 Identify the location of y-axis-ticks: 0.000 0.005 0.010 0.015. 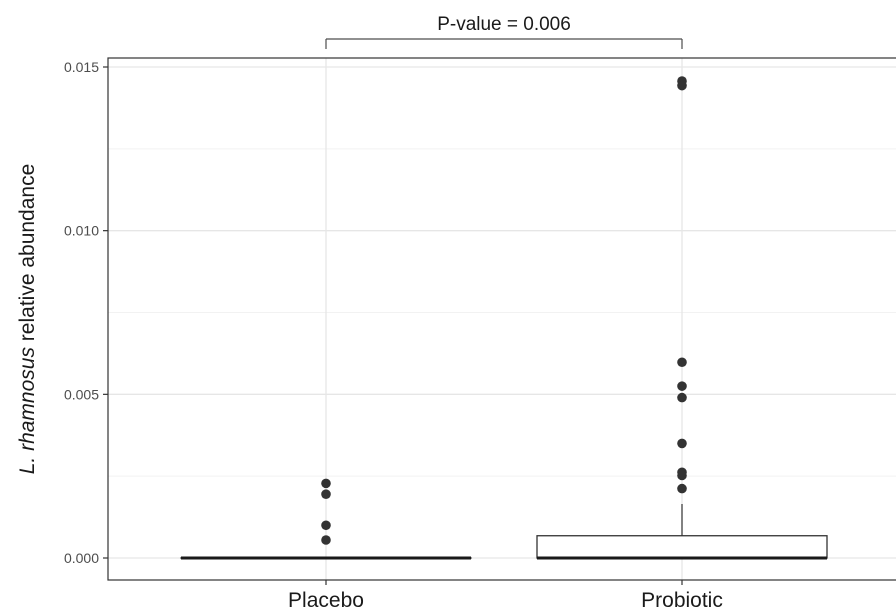
(86, 312).